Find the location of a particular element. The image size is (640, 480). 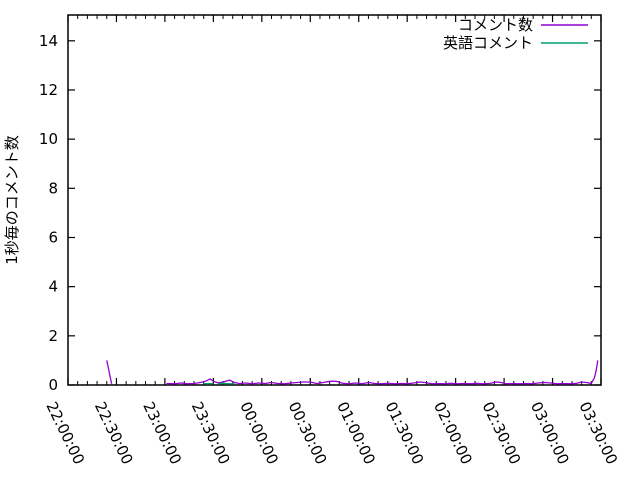

legend-label-english-comments: 英語コメント is located at coordinates (488, 43).